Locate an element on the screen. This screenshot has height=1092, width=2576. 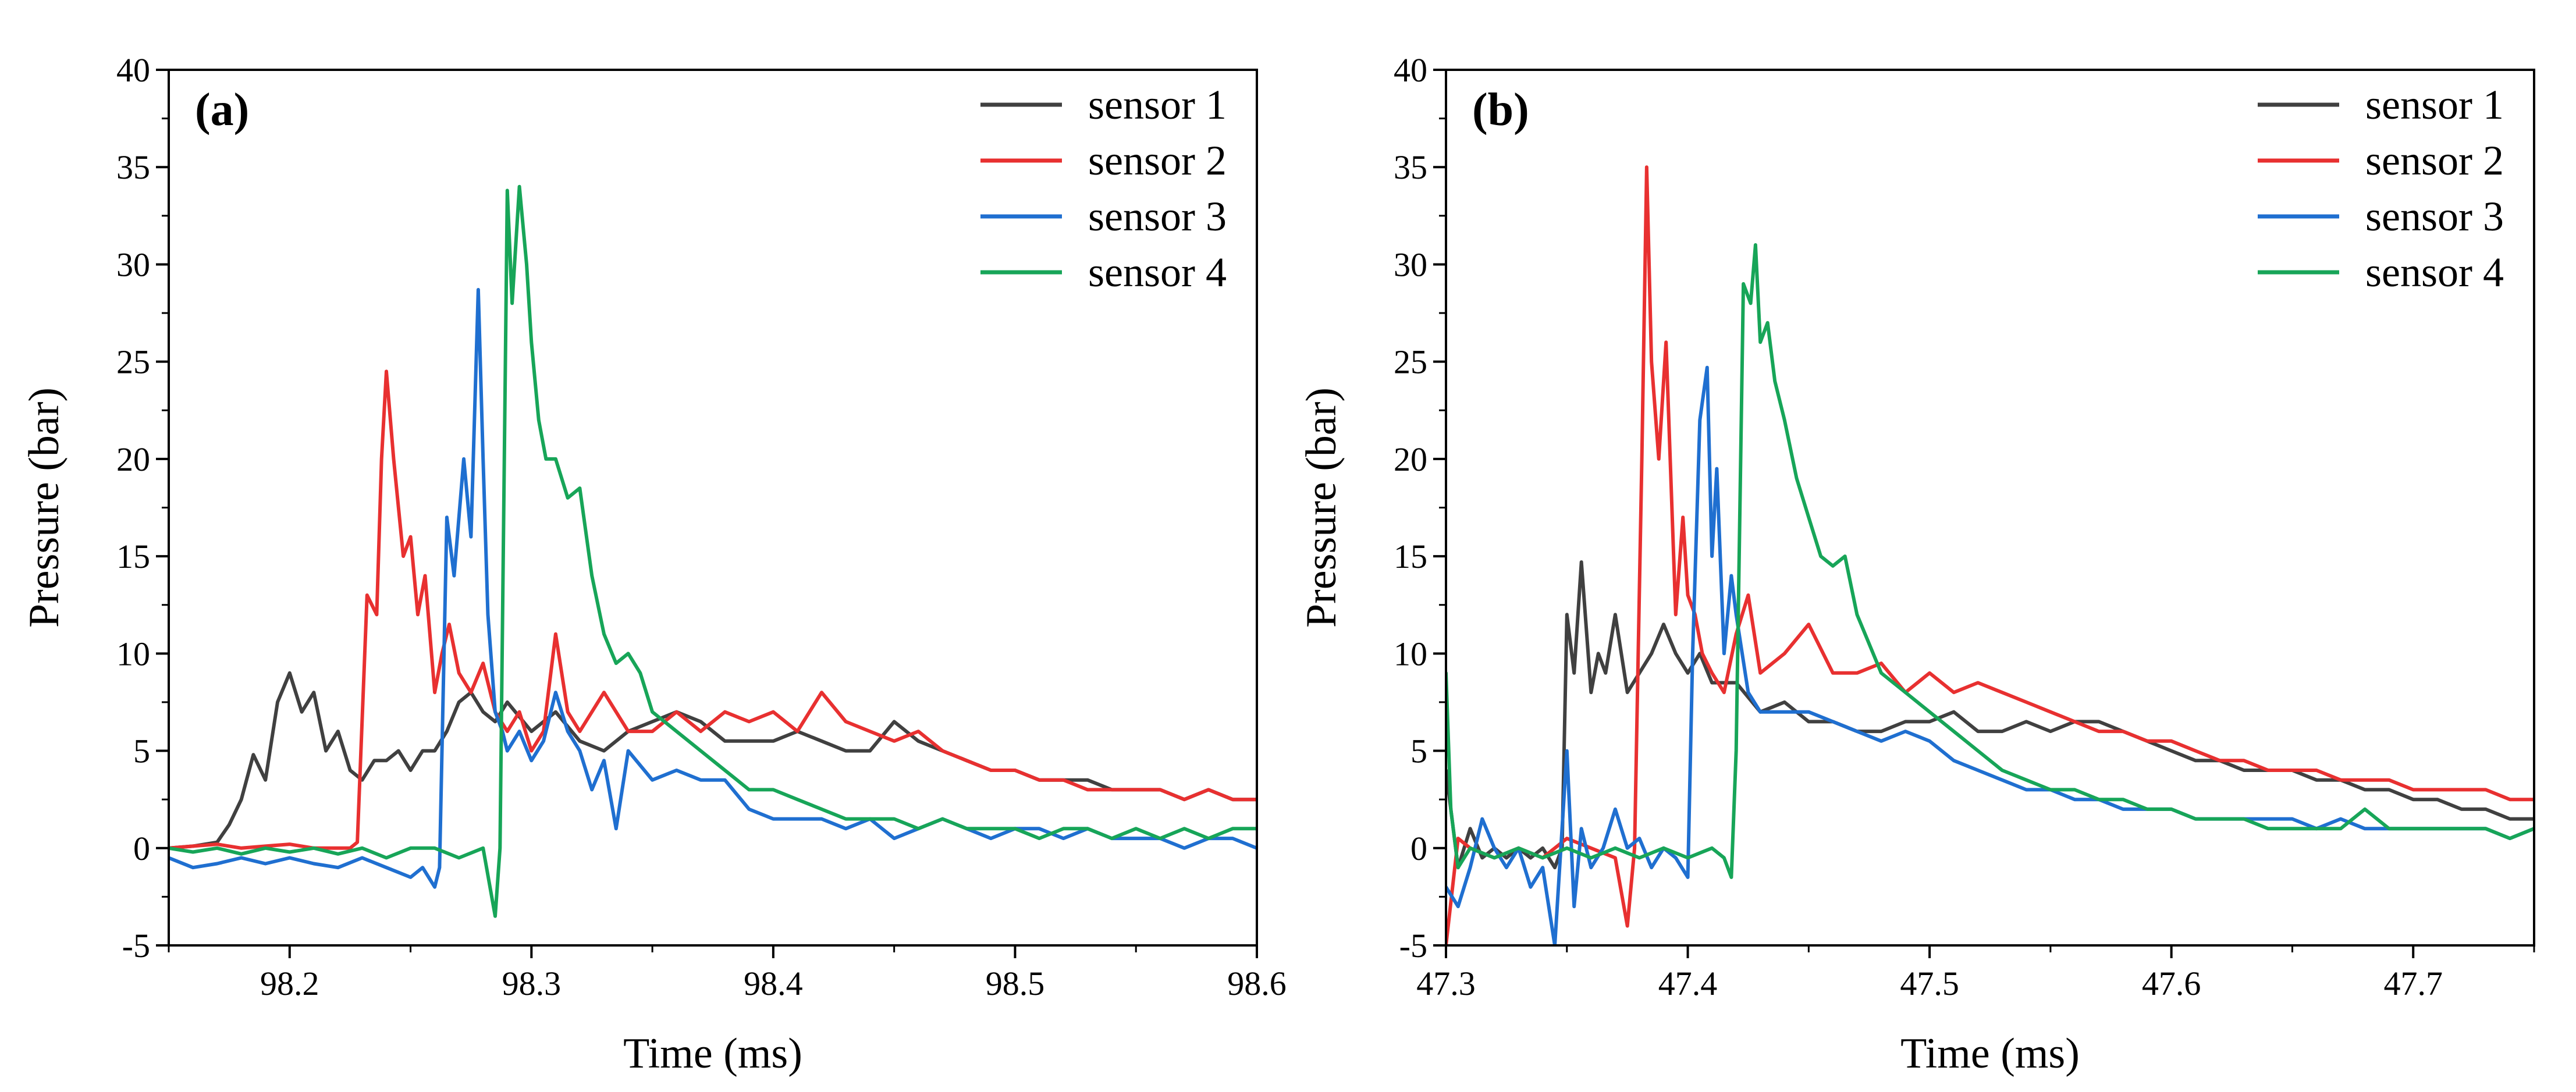
x-tick-label: 98.5 is located at coordinates (1015, 983).